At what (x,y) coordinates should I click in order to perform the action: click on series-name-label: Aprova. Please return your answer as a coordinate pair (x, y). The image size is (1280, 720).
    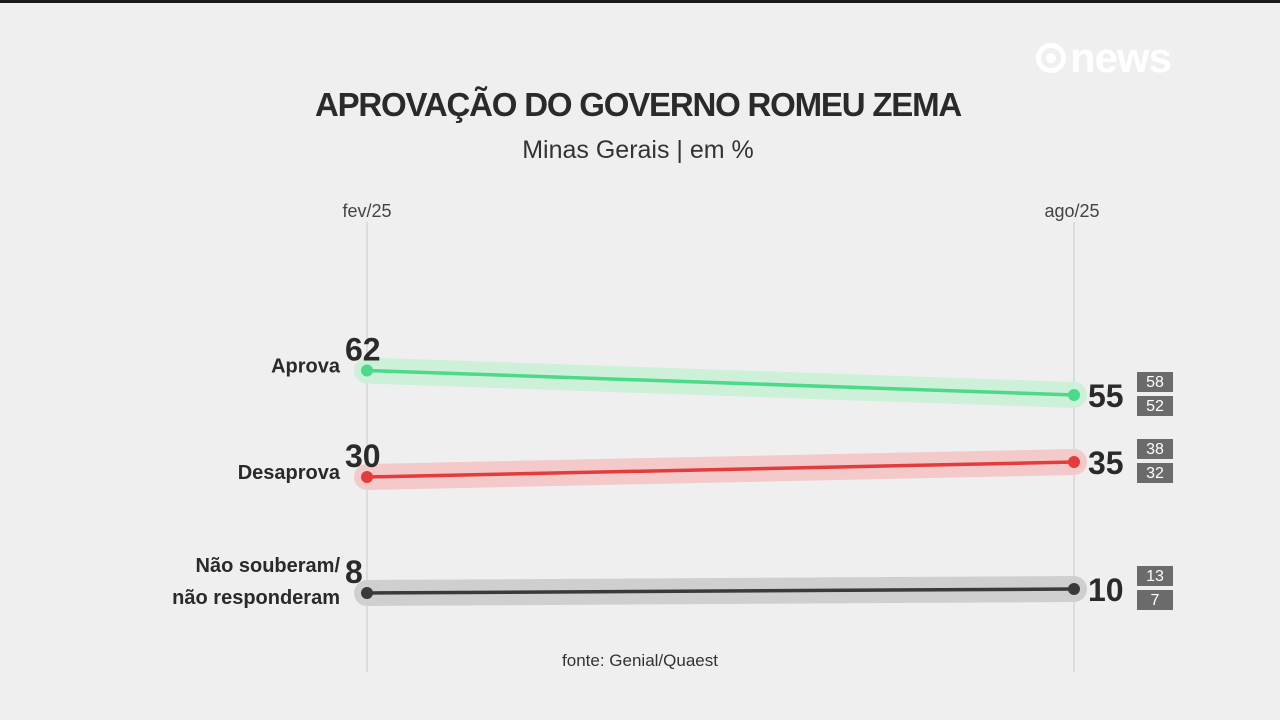
    Looking at the image, I should click on (306, 367).